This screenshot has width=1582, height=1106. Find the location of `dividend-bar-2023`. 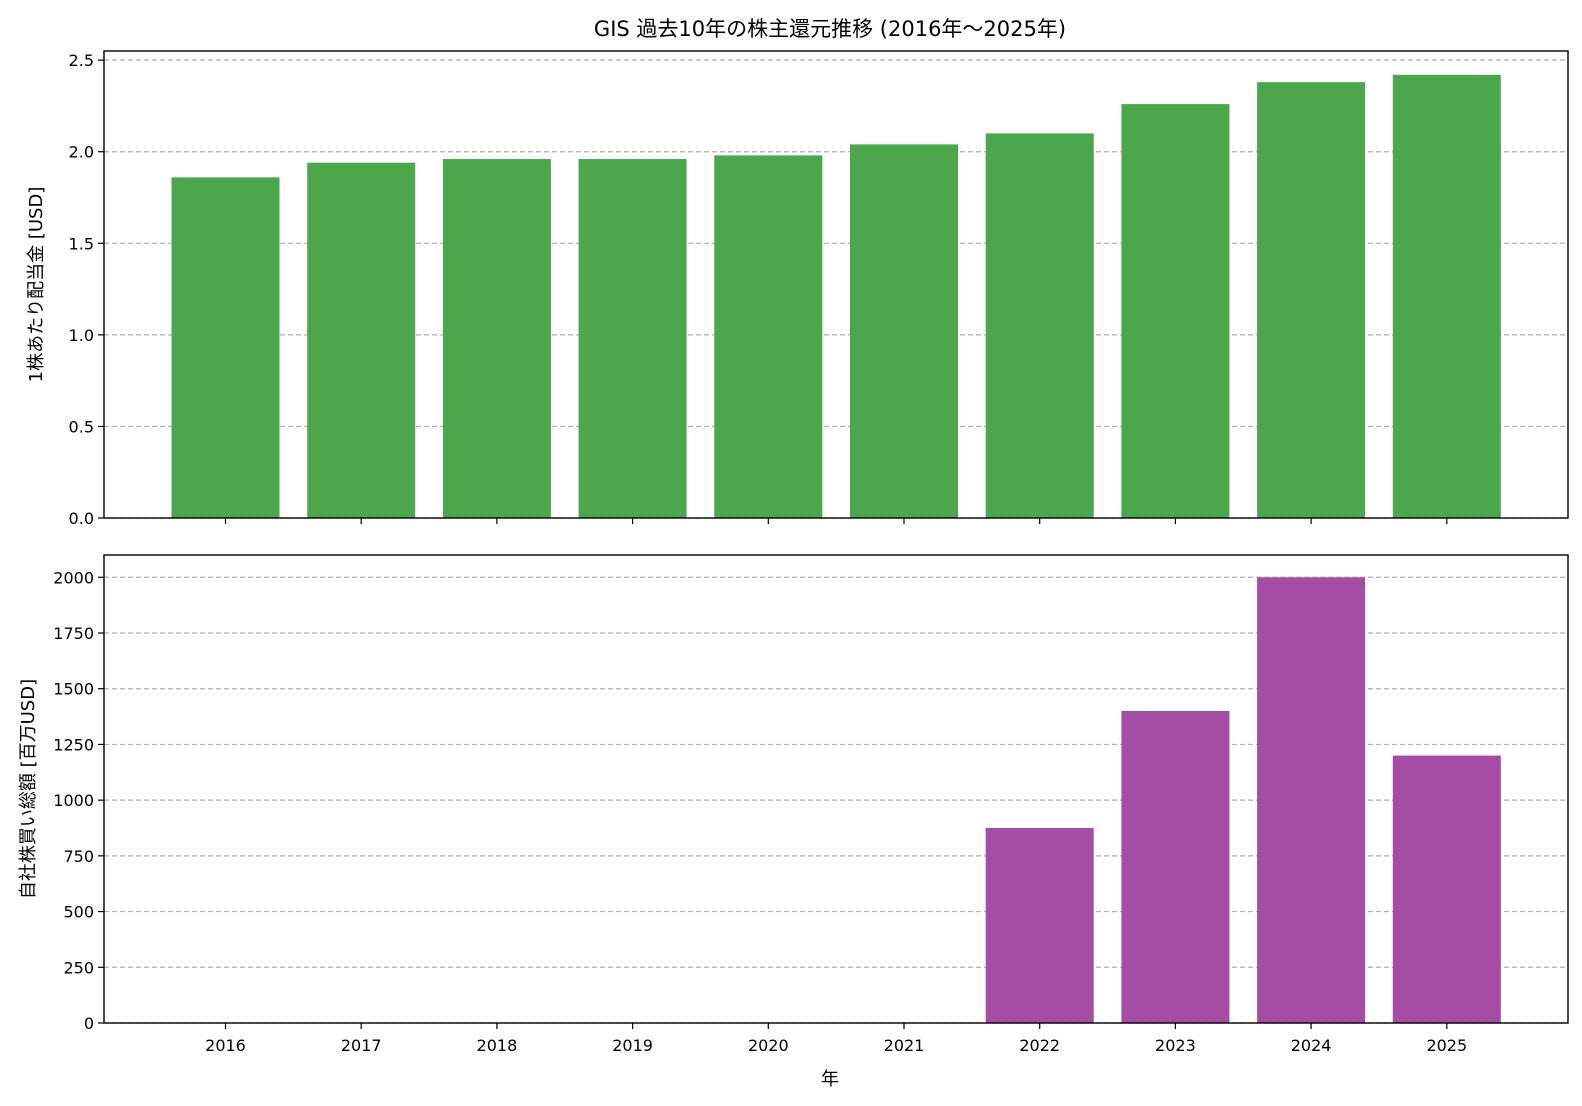

dividend-bar-2023 is located at coordinates (1175, 311).